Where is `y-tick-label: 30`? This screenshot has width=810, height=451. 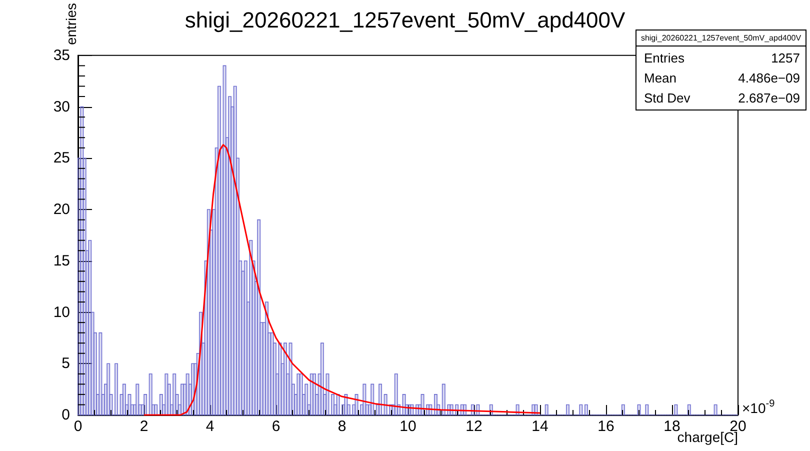 y-tick-label: 30 is located at coordinates (61, 107).